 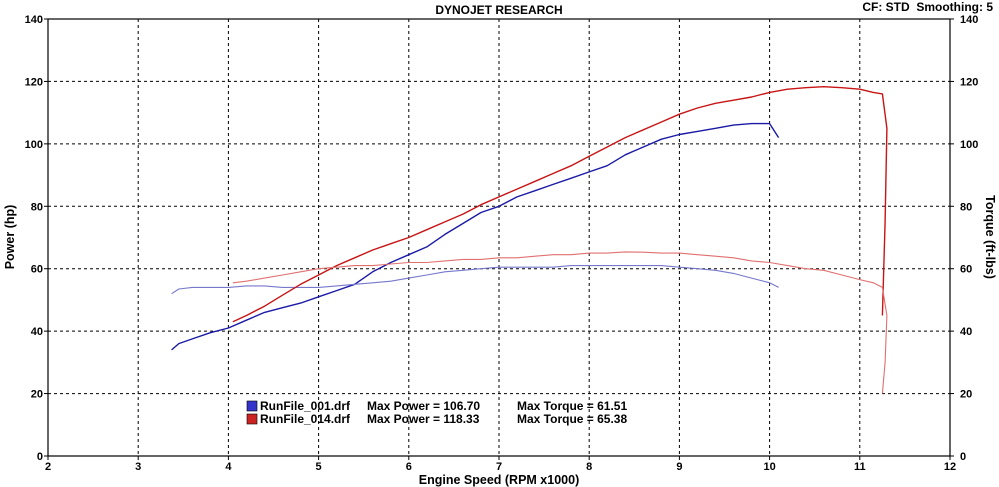 What do you see at coordinates (37, 332) in the screenshot?
I see `y-tick-label-left: 40` at bounding box center [37, 332].